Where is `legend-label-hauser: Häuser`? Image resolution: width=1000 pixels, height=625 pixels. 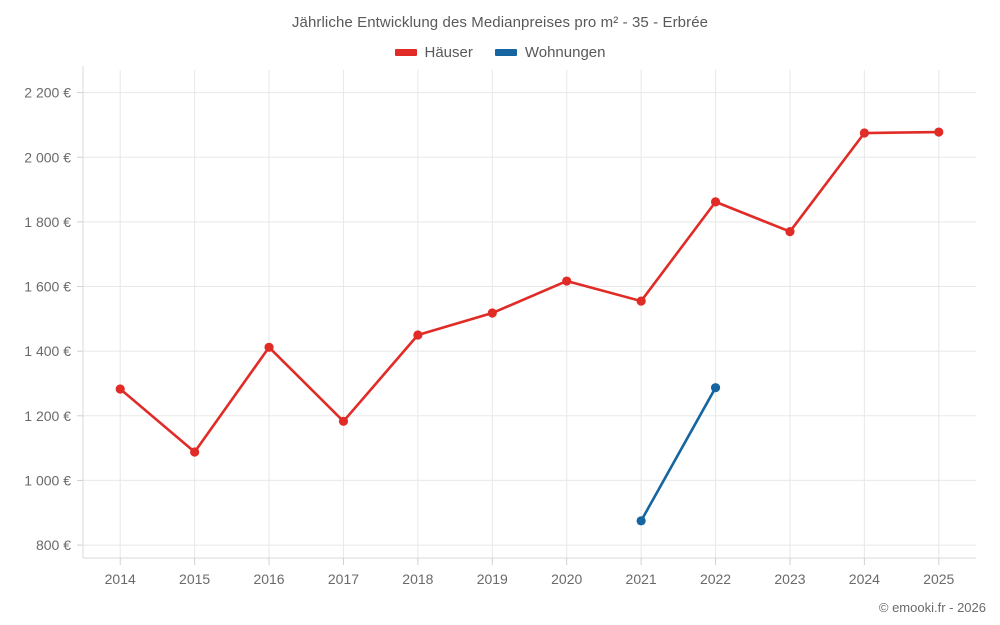
legend-label-hauser: Häuser is located at coordinates (448, 52).